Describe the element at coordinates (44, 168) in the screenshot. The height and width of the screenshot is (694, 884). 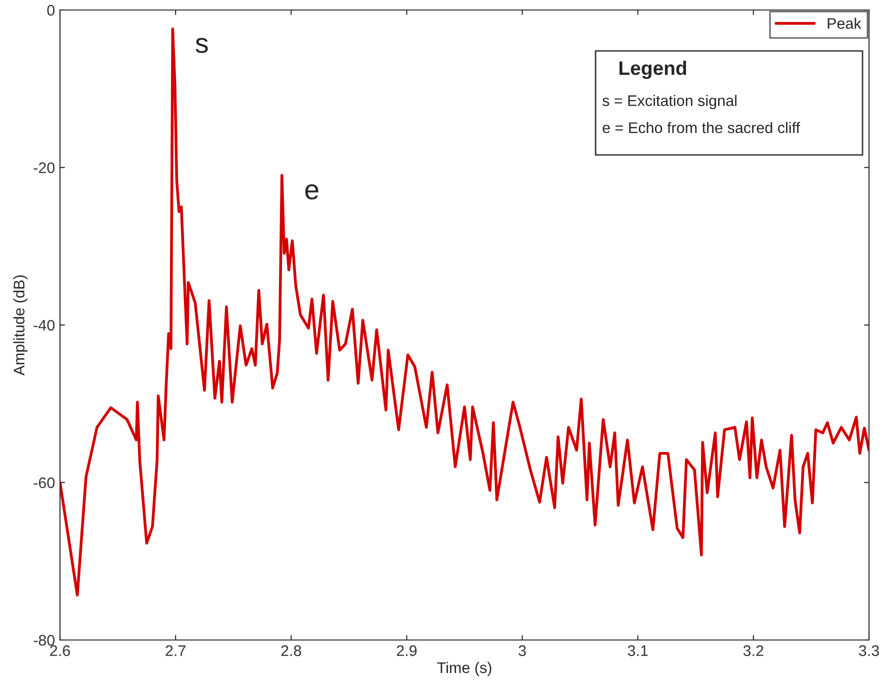
I see `y-tick-label: -20` at that location.